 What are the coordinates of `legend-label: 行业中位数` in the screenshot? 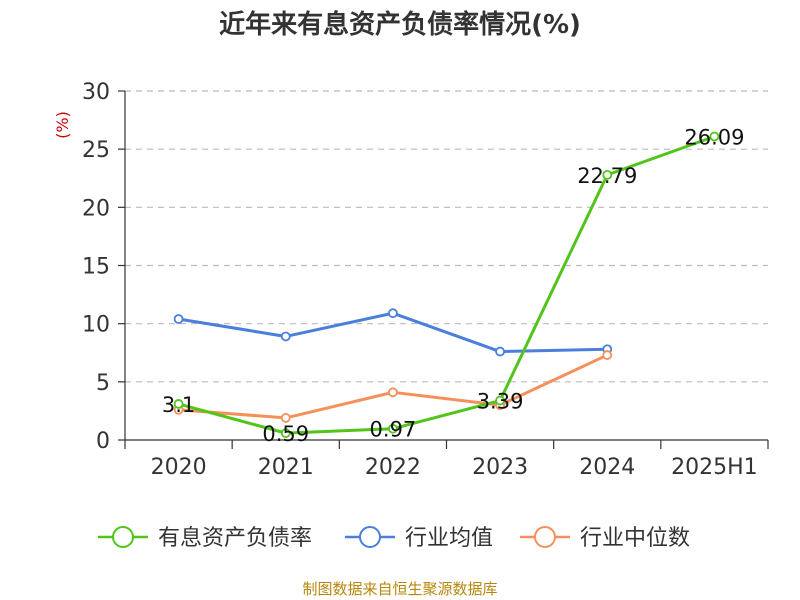 It's located at (635, 538).